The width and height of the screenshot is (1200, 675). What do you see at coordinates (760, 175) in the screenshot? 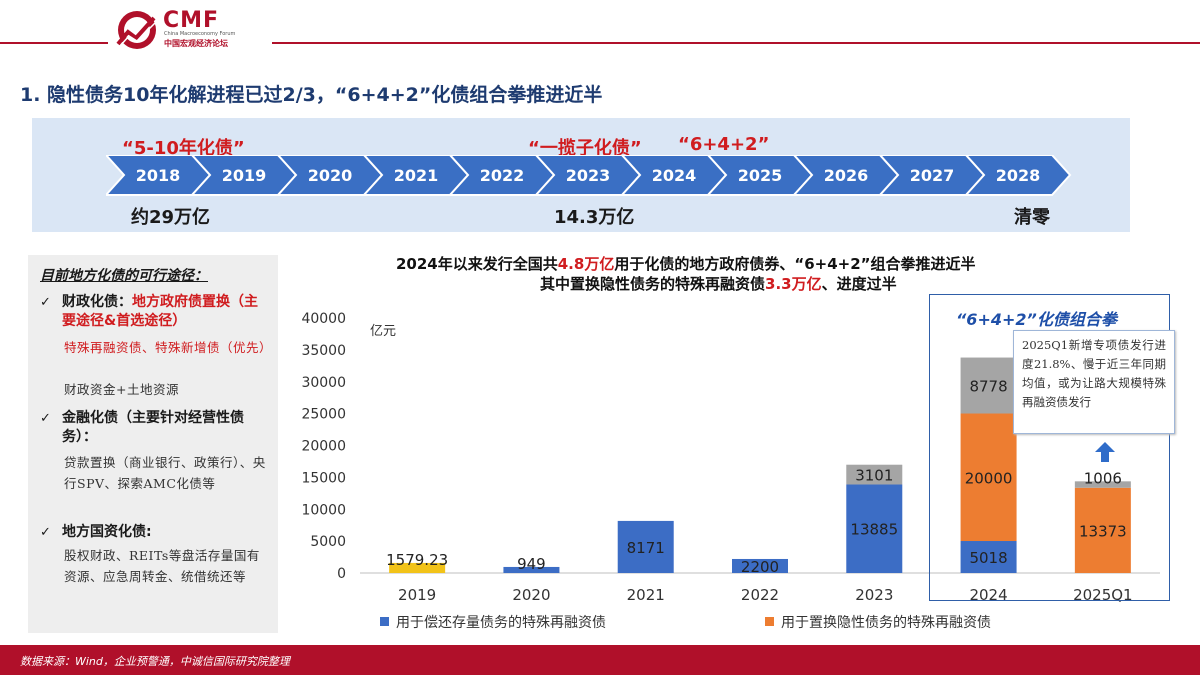
I see `timeline-year-label: 2025` at bounding box center [760, 175].